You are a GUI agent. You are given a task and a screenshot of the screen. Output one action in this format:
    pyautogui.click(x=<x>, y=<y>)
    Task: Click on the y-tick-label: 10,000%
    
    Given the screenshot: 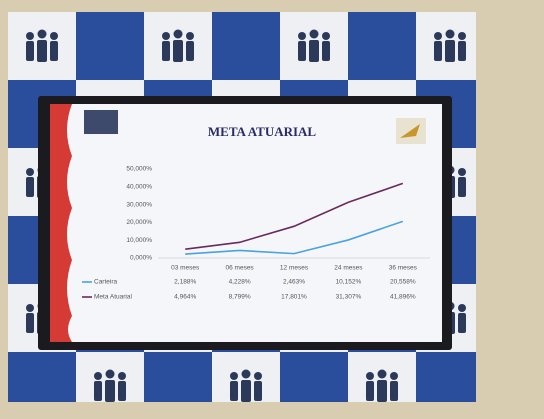 What is the action you would take?
    pyautogui.click(x=139, y=240)
    